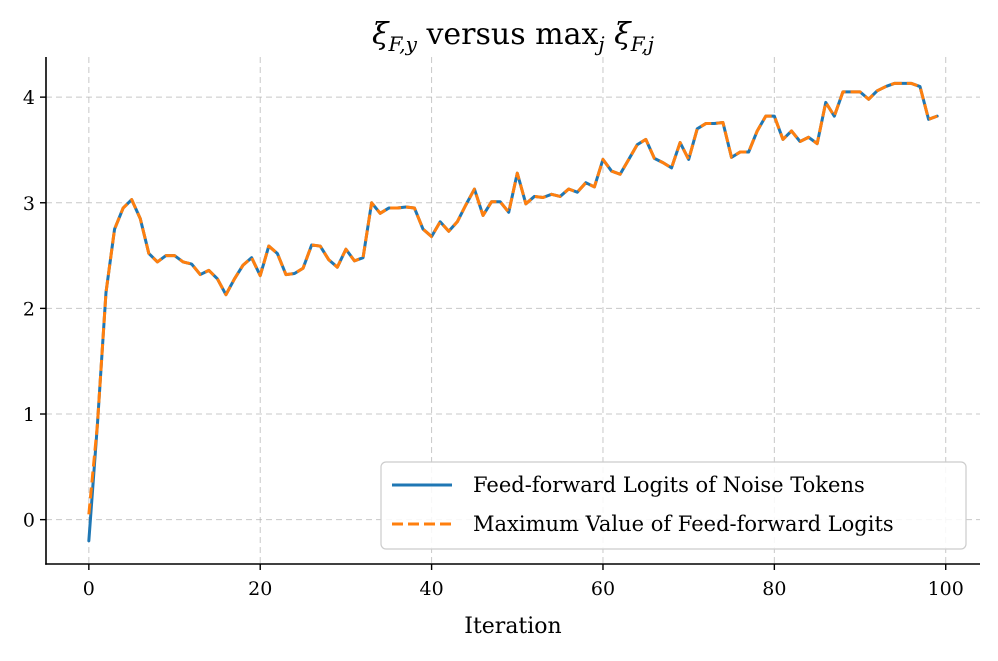  Describe the element at coordinates (260, 589) in the screenshot. I see `x-tick-label: 20` at that location.